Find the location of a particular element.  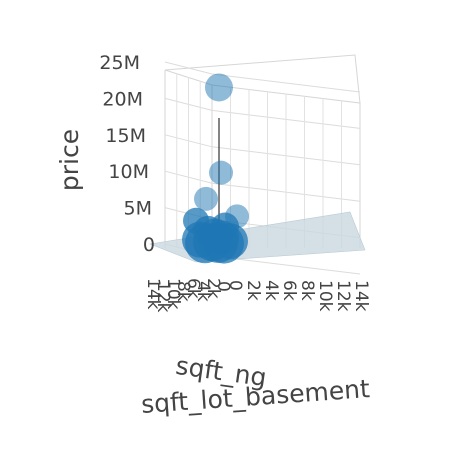

z-tick-labels: 0 5M 10M 15M 20M 25M is located at coordinates (127, 154).